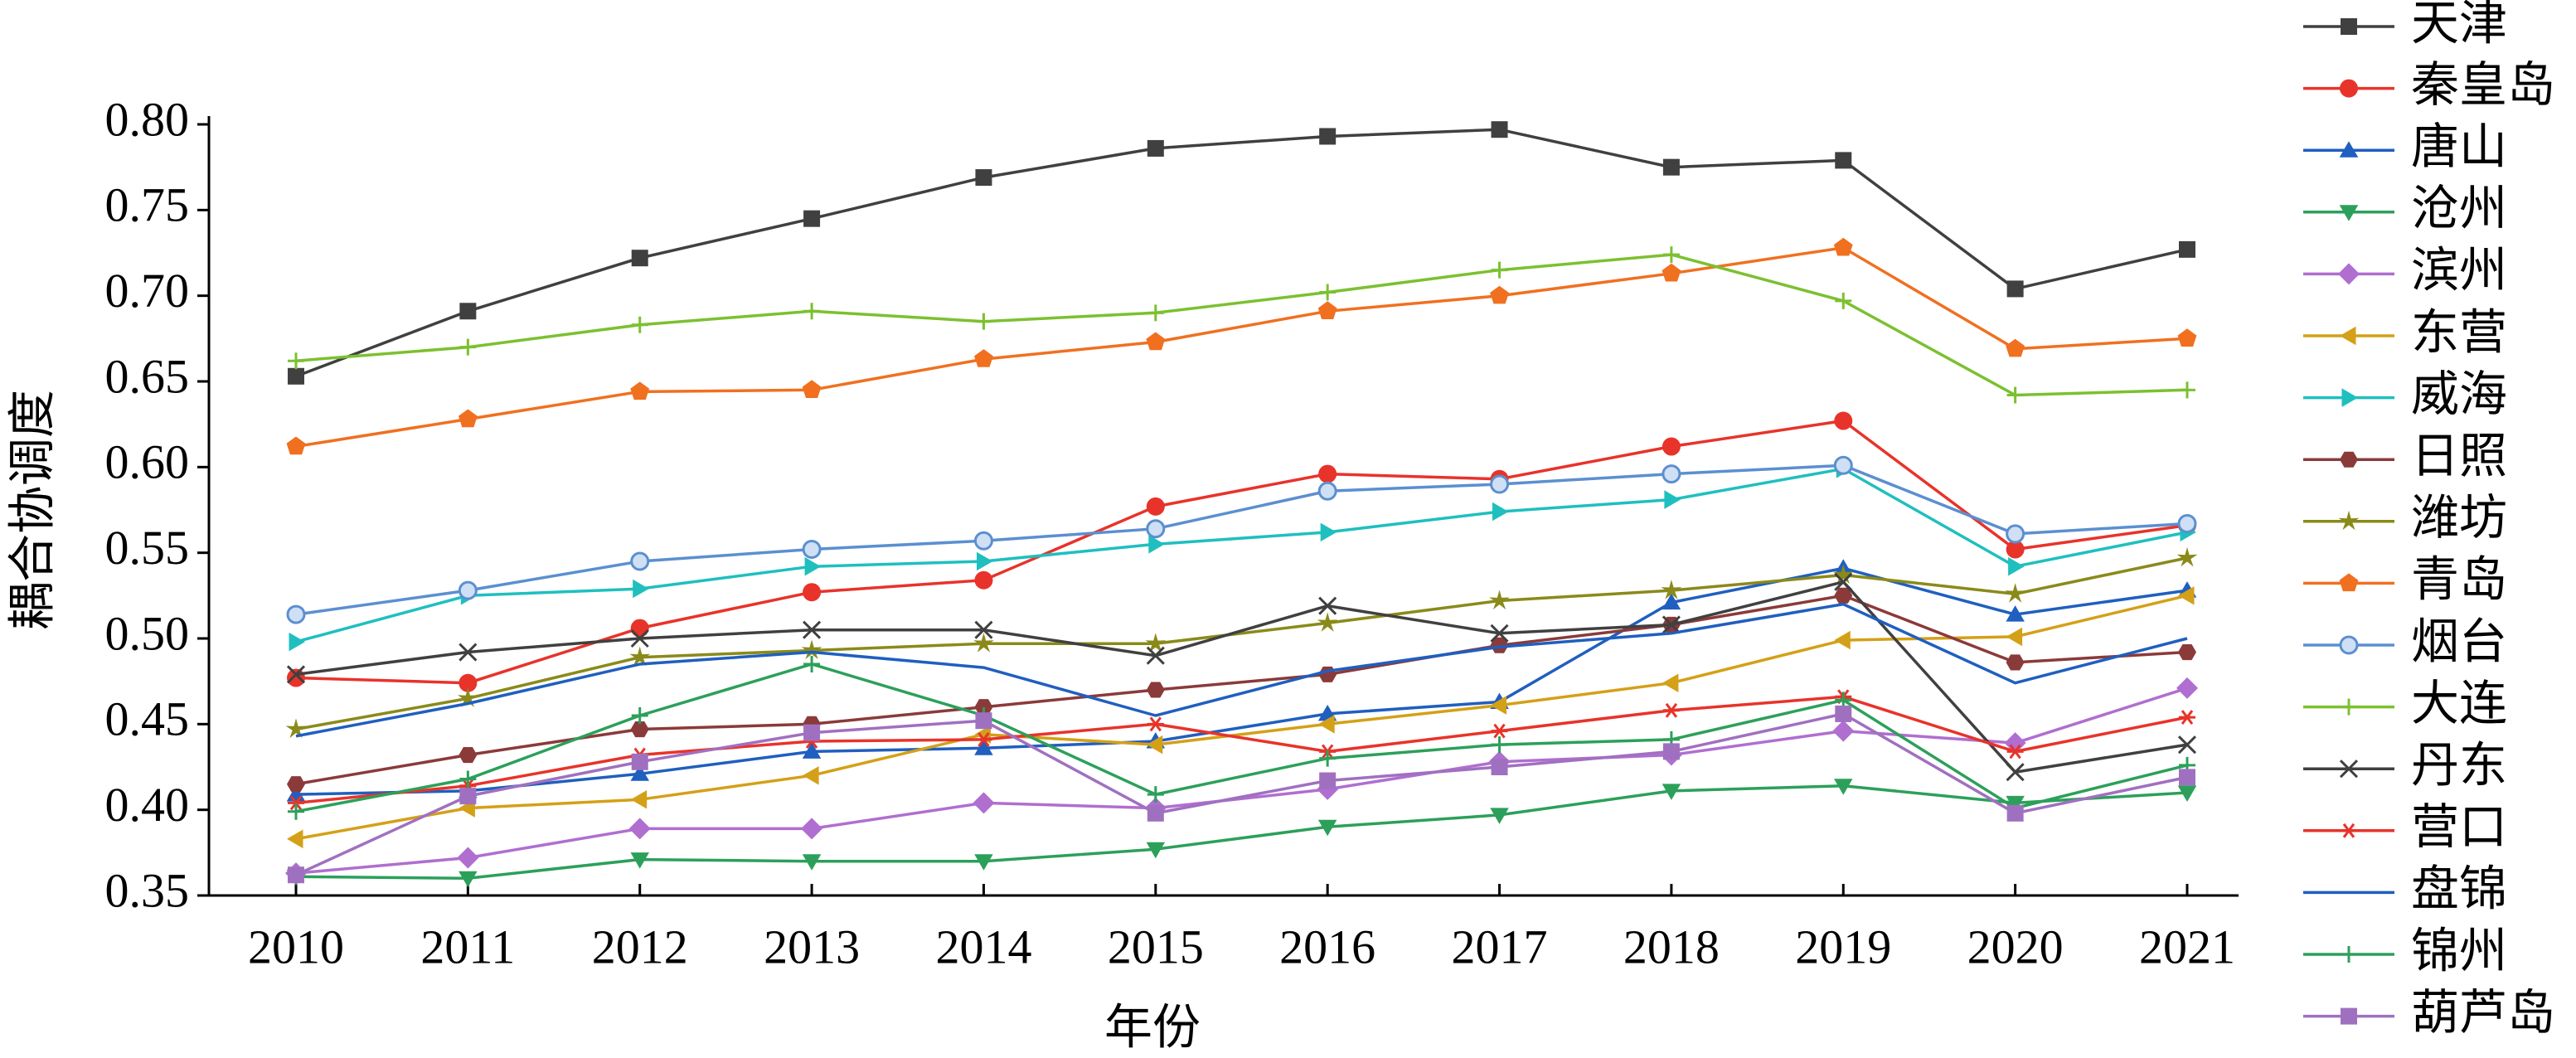  I want to click on y-tick-label: 0.45, so click(147, 719).